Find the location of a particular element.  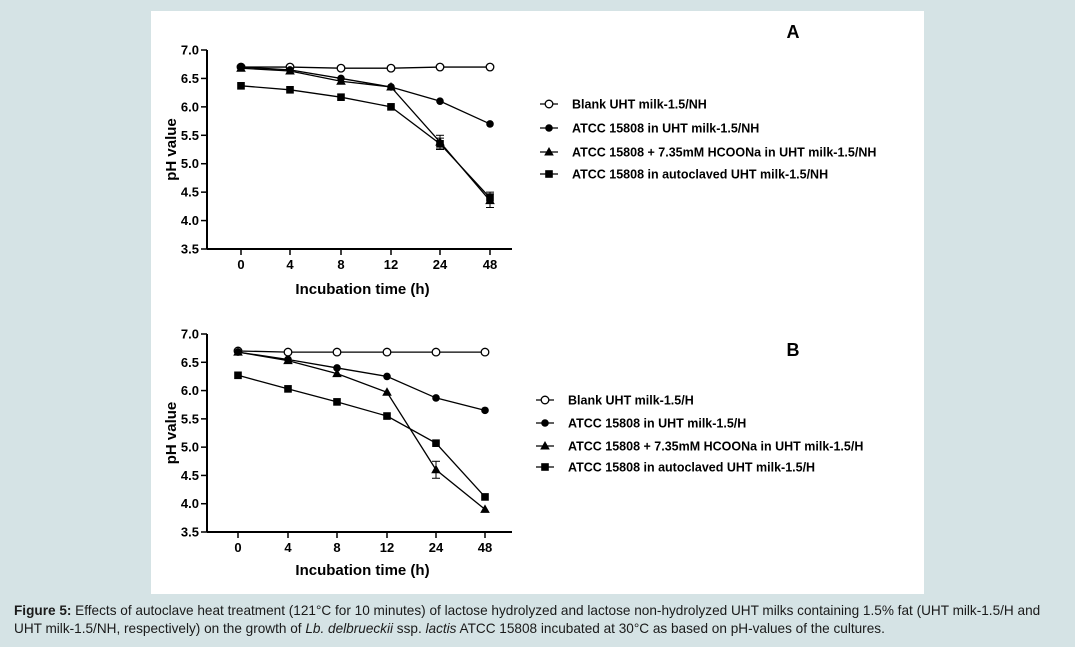

legend-entry-1: Blank UHT milk-1.5/H is located at coordinates (615, 401).